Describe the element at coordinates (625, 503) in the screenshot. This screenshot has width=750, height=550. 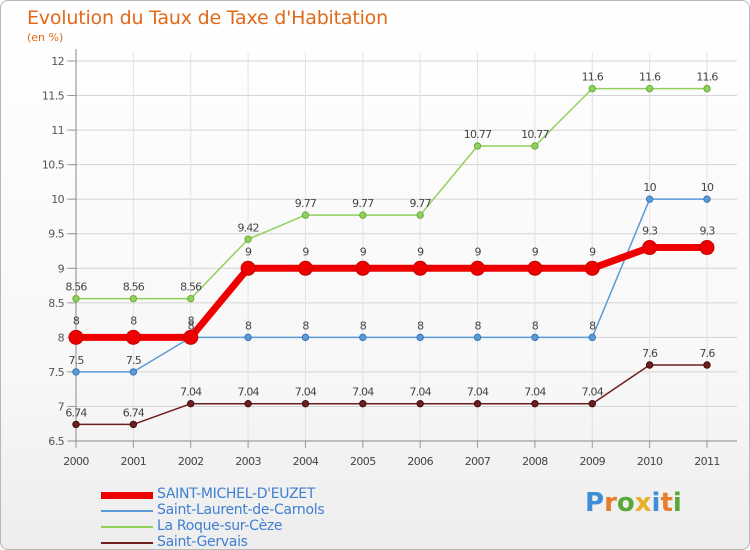
I see `logo-letter: o` at that location.